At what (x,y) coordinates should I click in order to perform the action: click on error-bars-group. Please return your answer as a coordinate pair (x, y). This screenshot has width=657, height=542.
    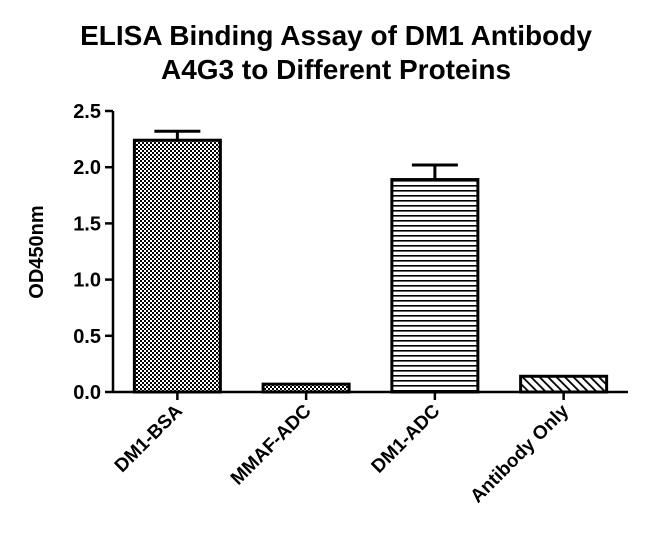
    Looking at the image, I should click on (306, 154).